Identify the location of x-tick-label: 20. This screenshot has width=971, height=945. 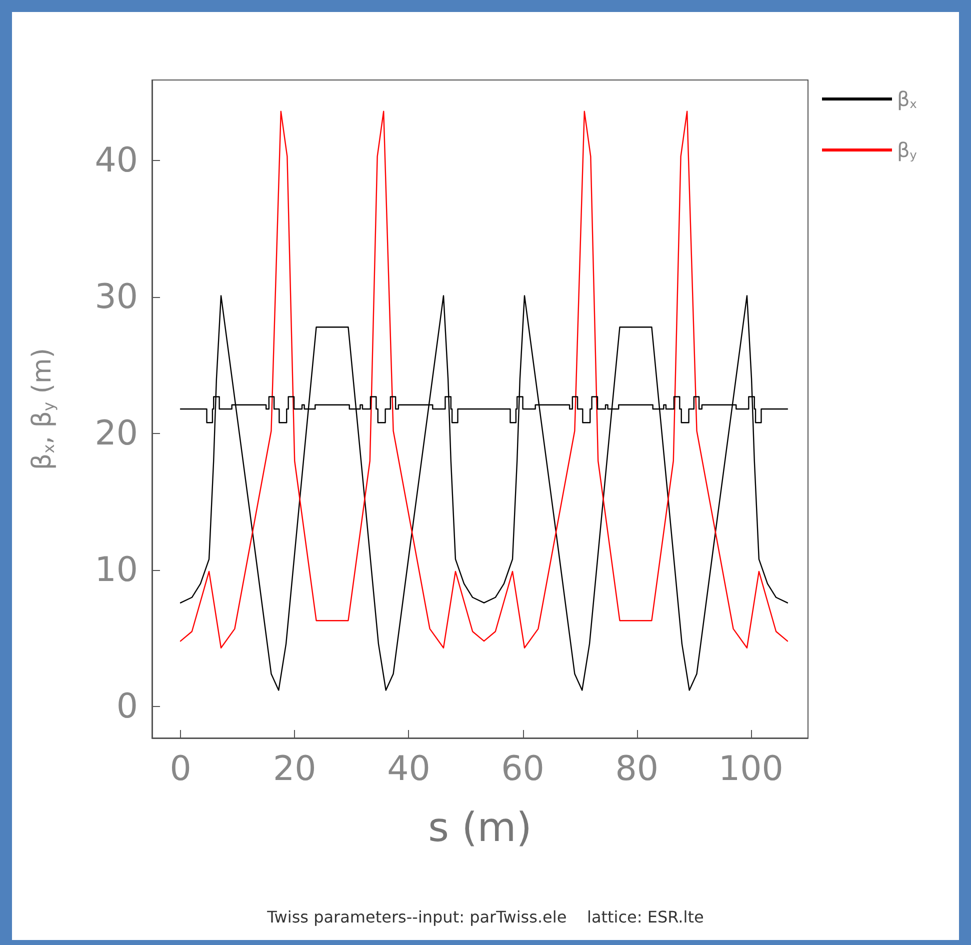
(294, 769).